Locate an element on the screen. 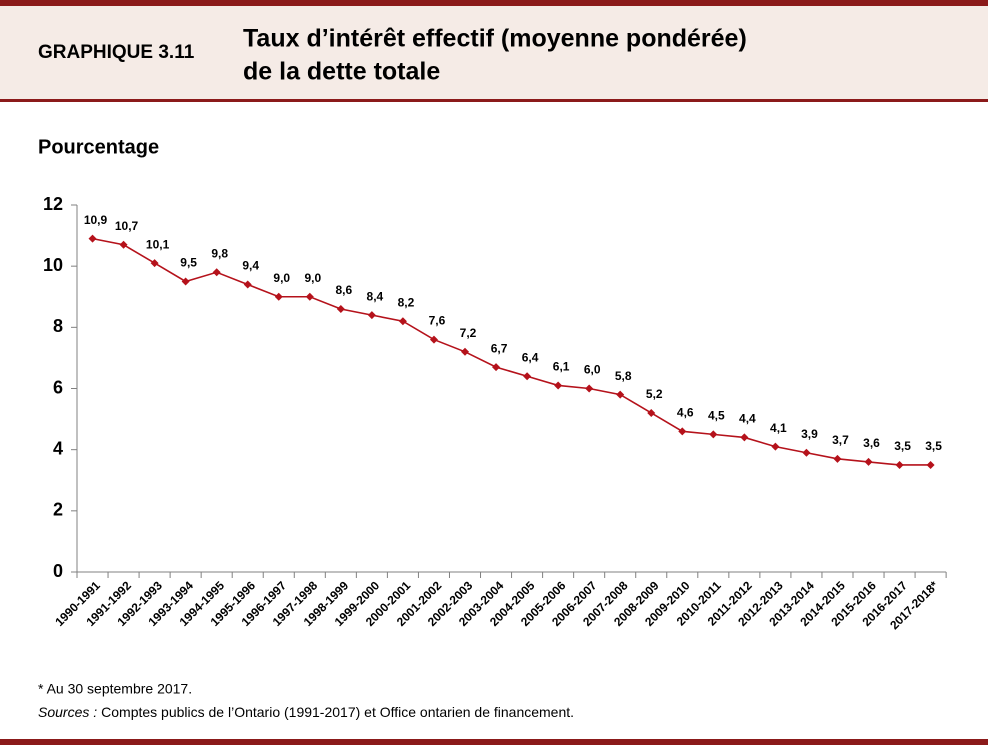 The image size is (988, 753). data-label: 4,1 is located at coordinates (778, 428).